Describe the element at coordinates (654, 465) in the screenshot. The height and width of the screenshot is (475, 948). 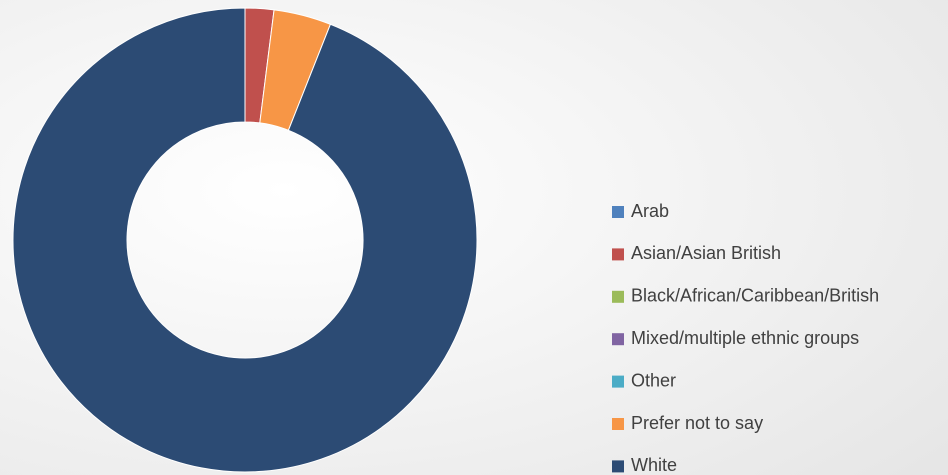
I see `legend-label: White` at that location.